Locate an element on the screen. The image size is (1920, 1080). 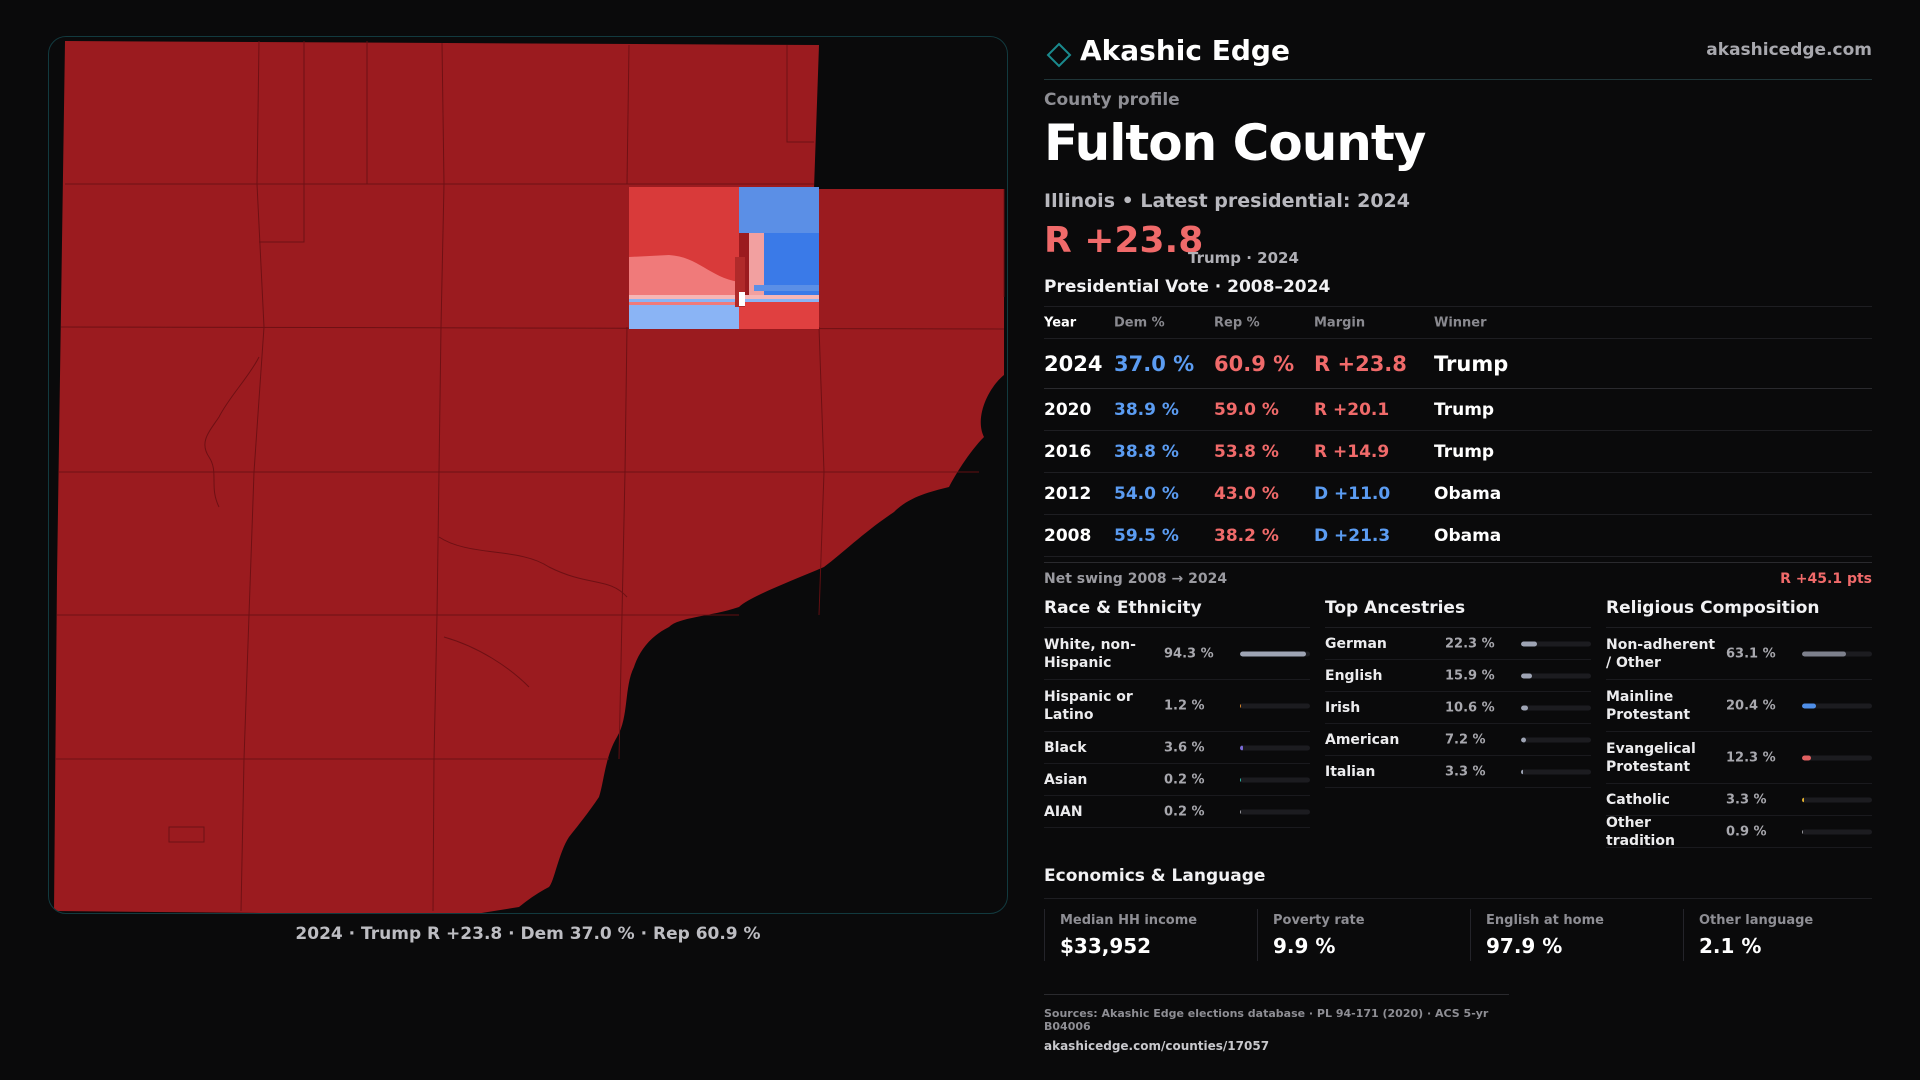
table-row: 2016 38.8 % 53.8 % R +14.9 Trump is located at coordinates (1458, 452).